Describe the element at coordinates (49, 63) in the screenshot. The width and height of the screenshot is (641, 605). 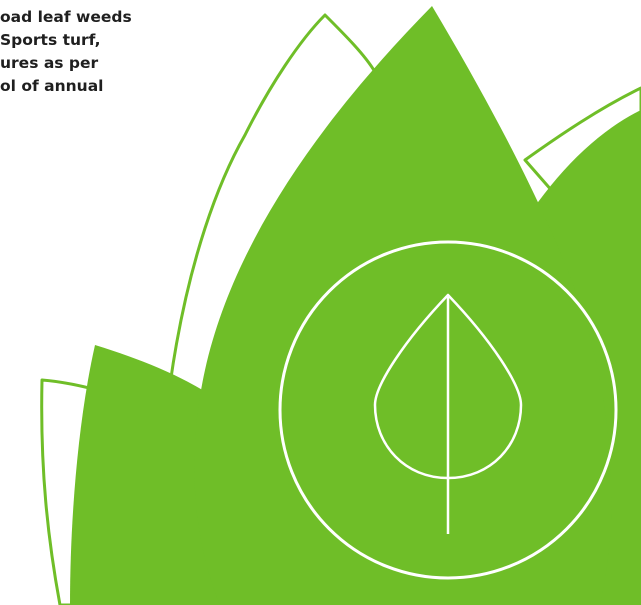
I see `description-line-3: ures as per` at that location.